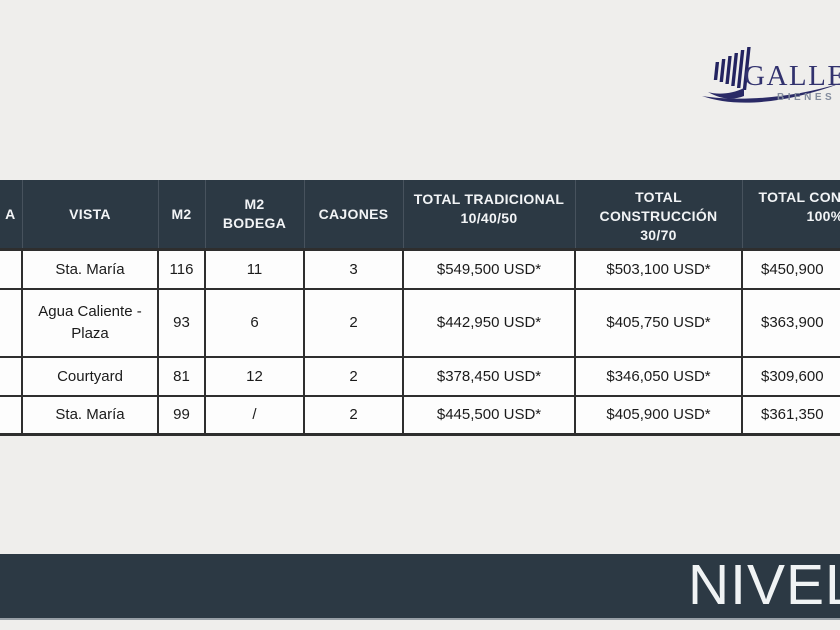 The height and width of the screenshot is (630, 840). What do you see at coordinates (181, 415) in the screenshot?
I see `cell-m2: 99` at bounding box center [181, 415].